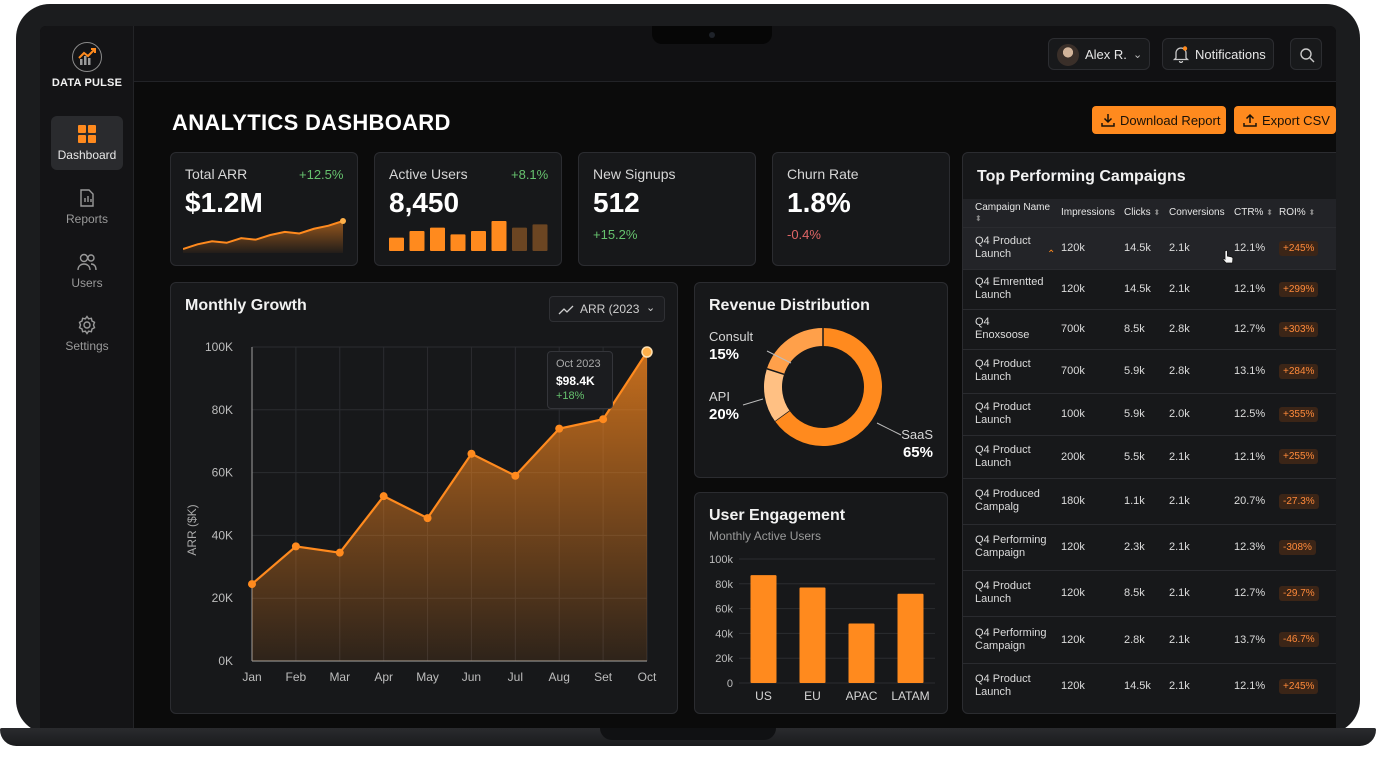 This screenshot has width=1376, height=768. What do you see at coordinates (910, 696) in the screenshot?
I see `x-tick-label: LATAM` at bounding box center [910, 696].